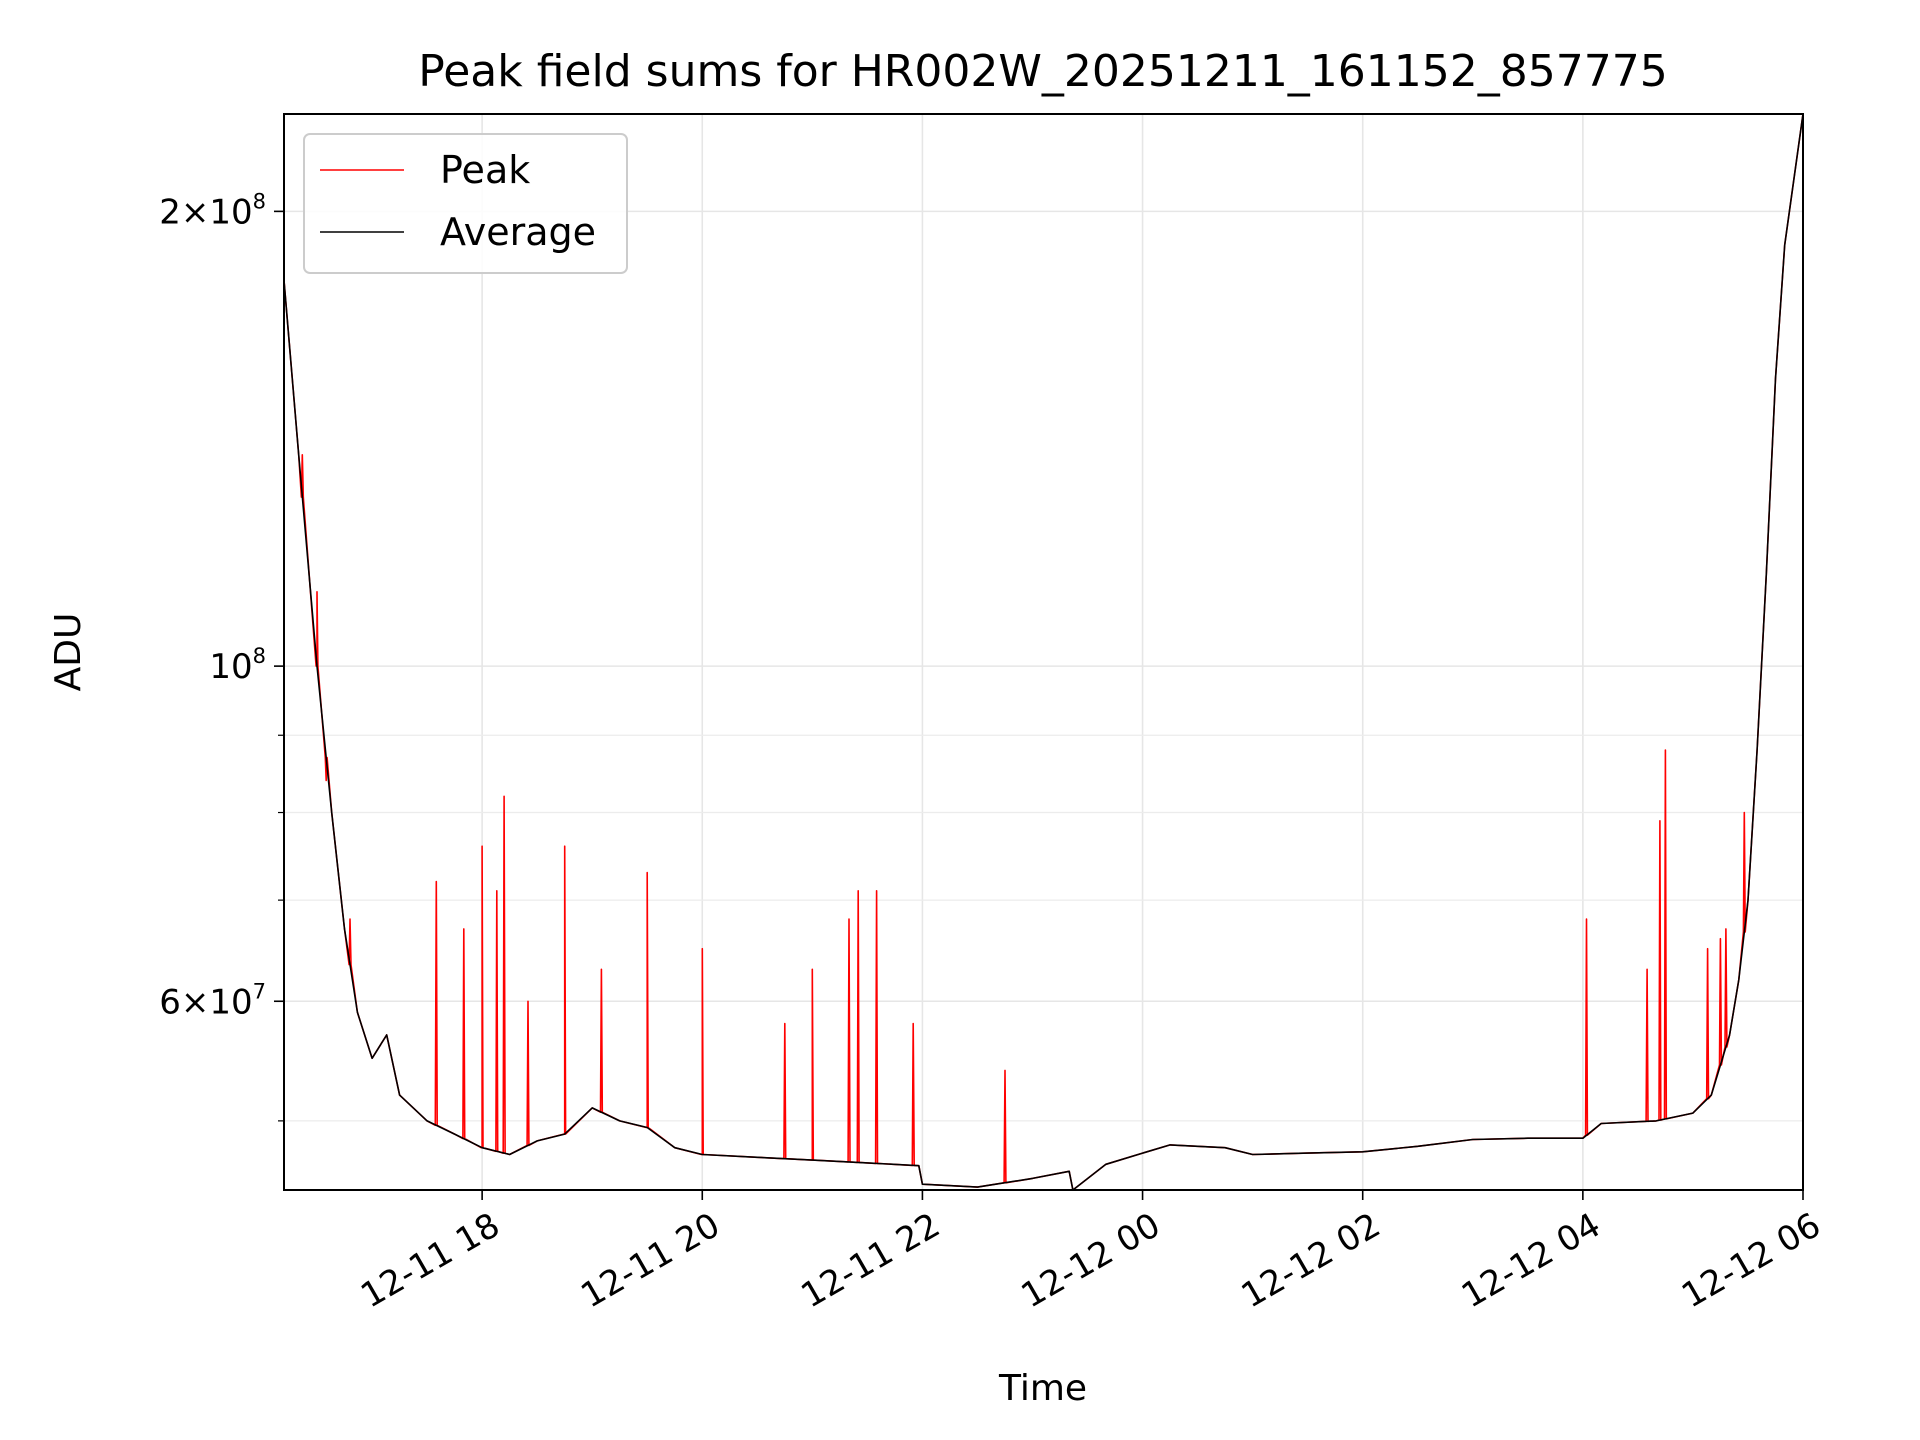  I want to click on legend: Peak Average, so click(465, 203).